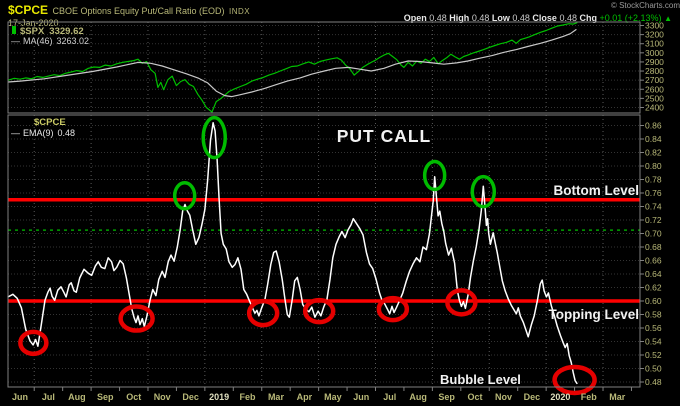  Describe the element at coordinates (653, 153) in the screenshot. I see `y-axis-label: 0.82` at that location.